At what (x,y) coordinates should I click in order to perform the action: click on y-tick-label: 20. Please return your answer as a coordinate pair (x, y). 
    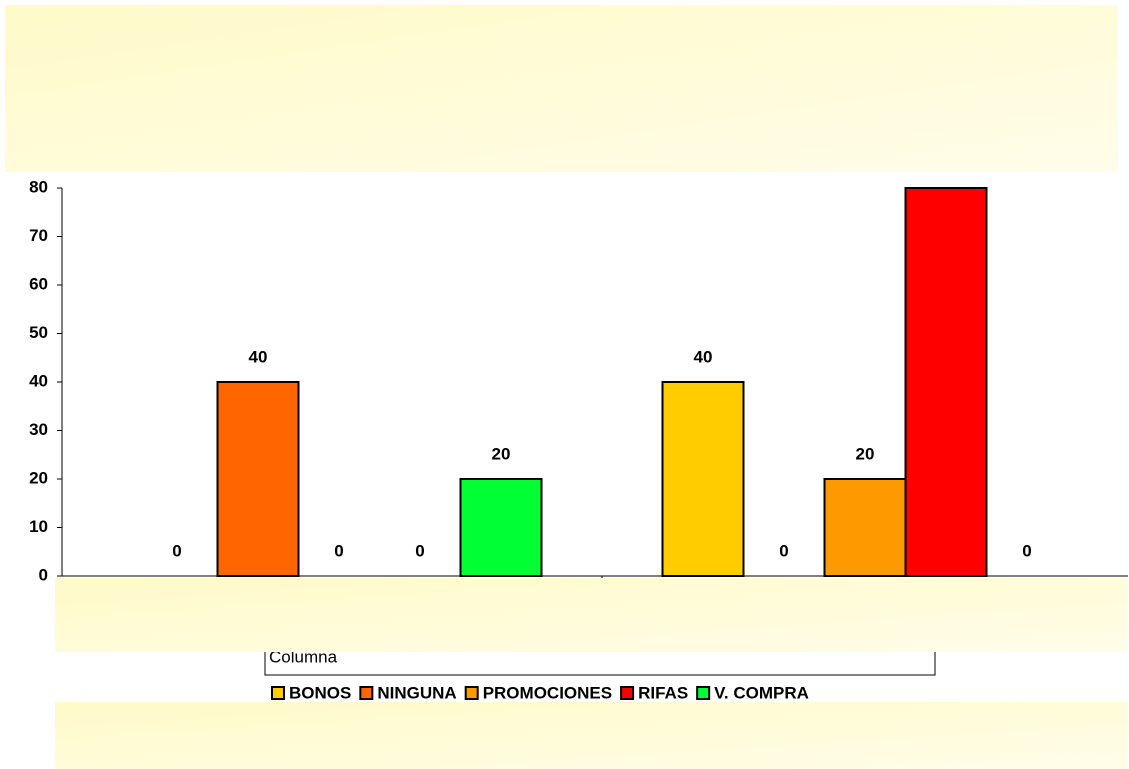
    Looking at the image, I should click on (38, 477).